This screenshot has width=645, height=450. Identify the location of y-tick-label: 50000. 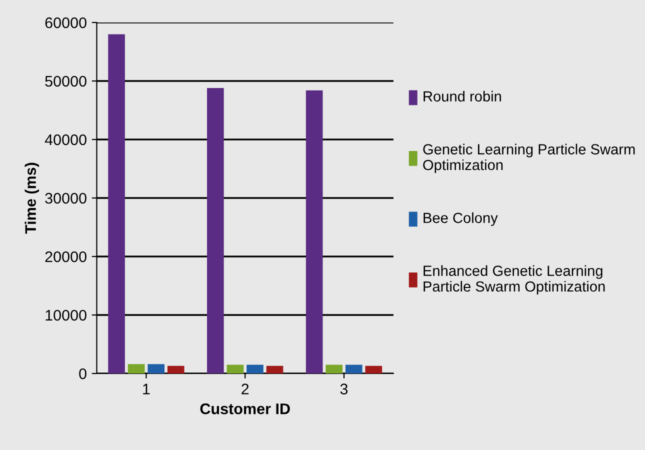
(65, 81).